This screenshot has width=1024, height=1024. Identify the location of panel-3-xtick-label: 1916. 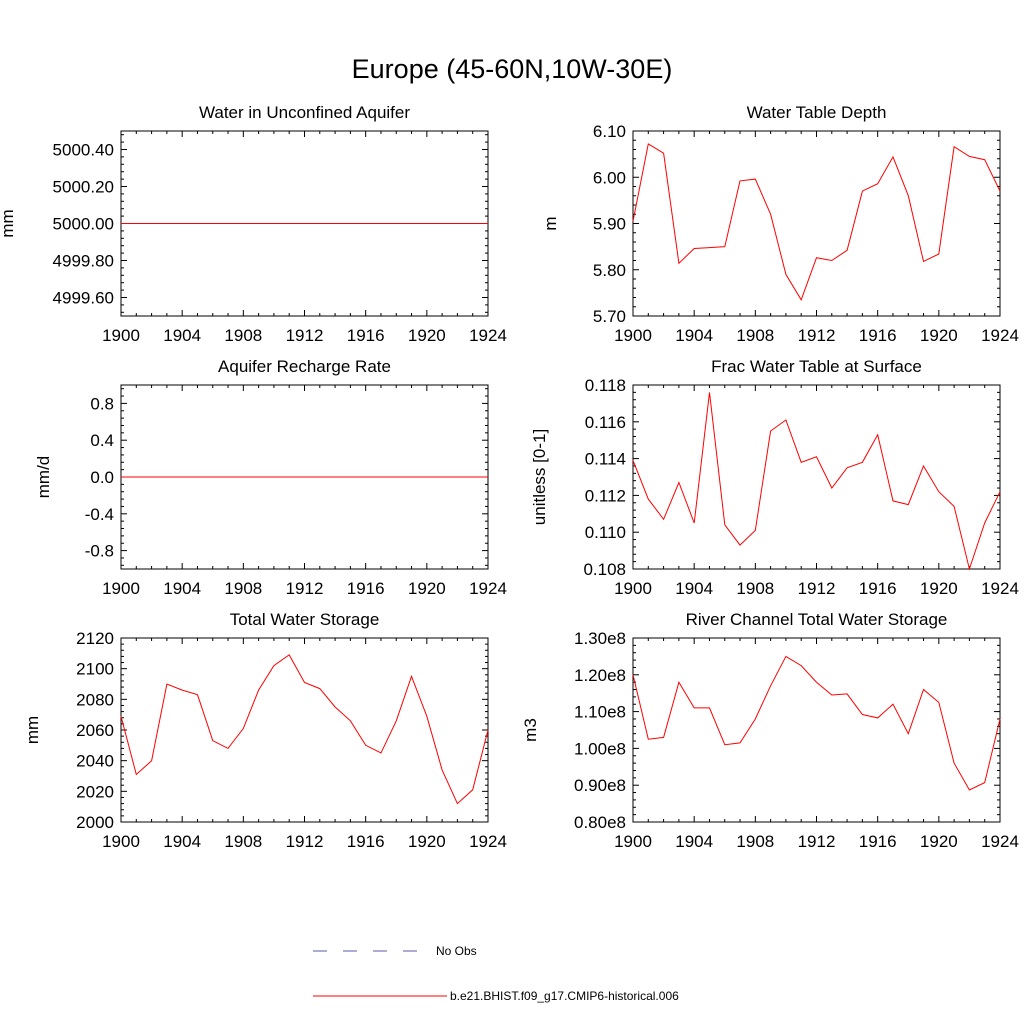
(366, 588).